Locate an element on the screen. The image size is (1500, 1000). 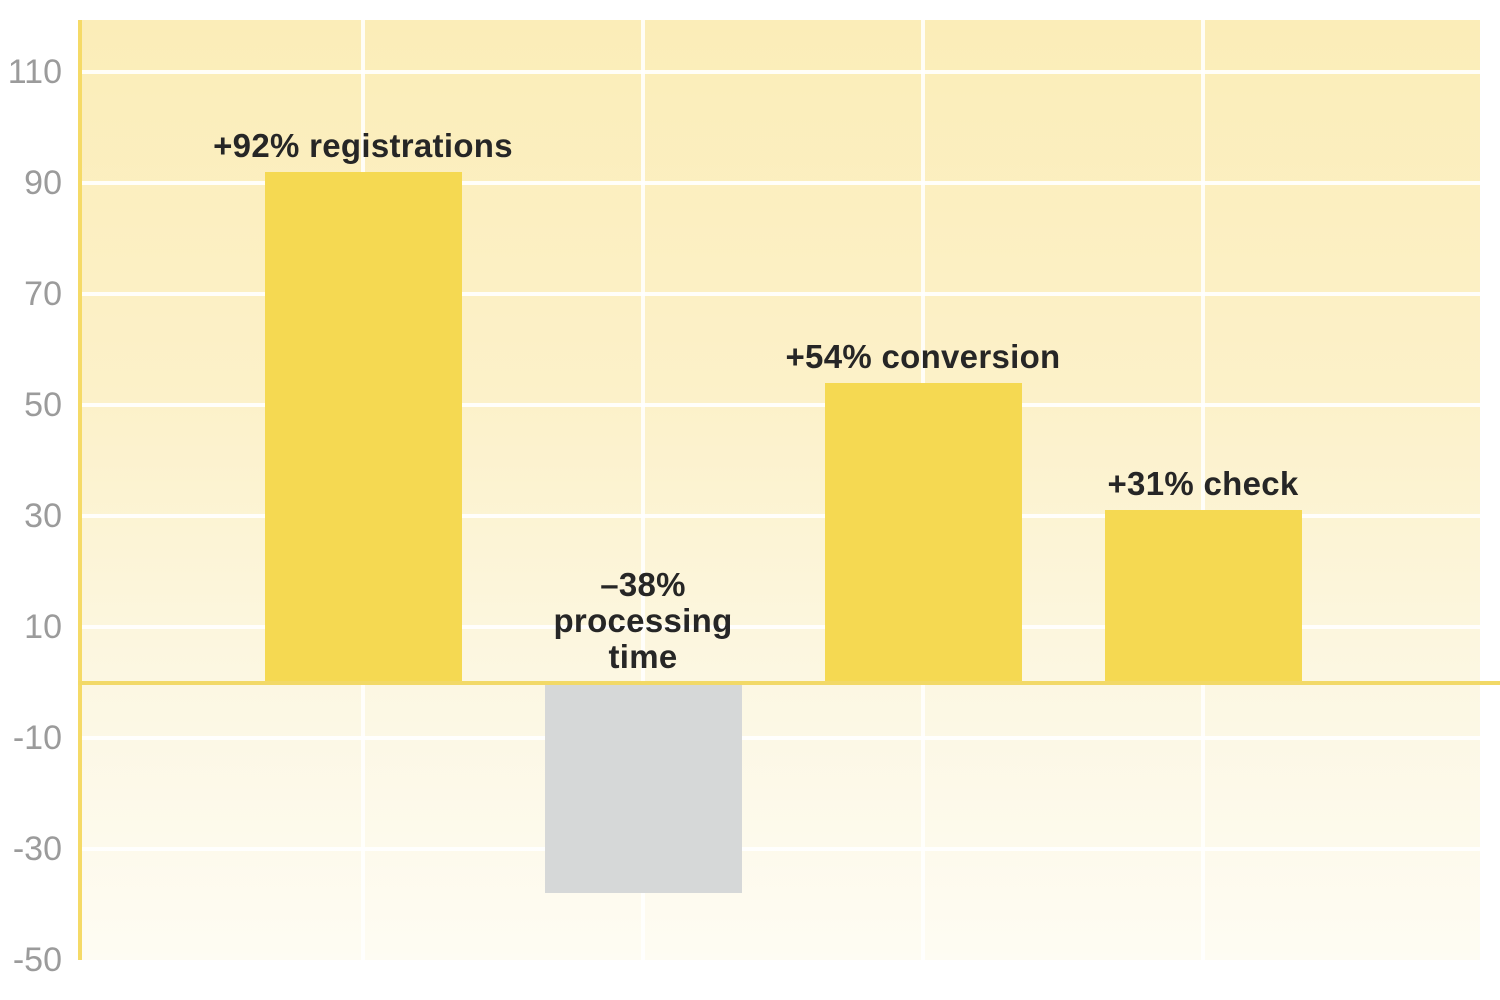
bar-processing-time is located at coordinates (643, 788).